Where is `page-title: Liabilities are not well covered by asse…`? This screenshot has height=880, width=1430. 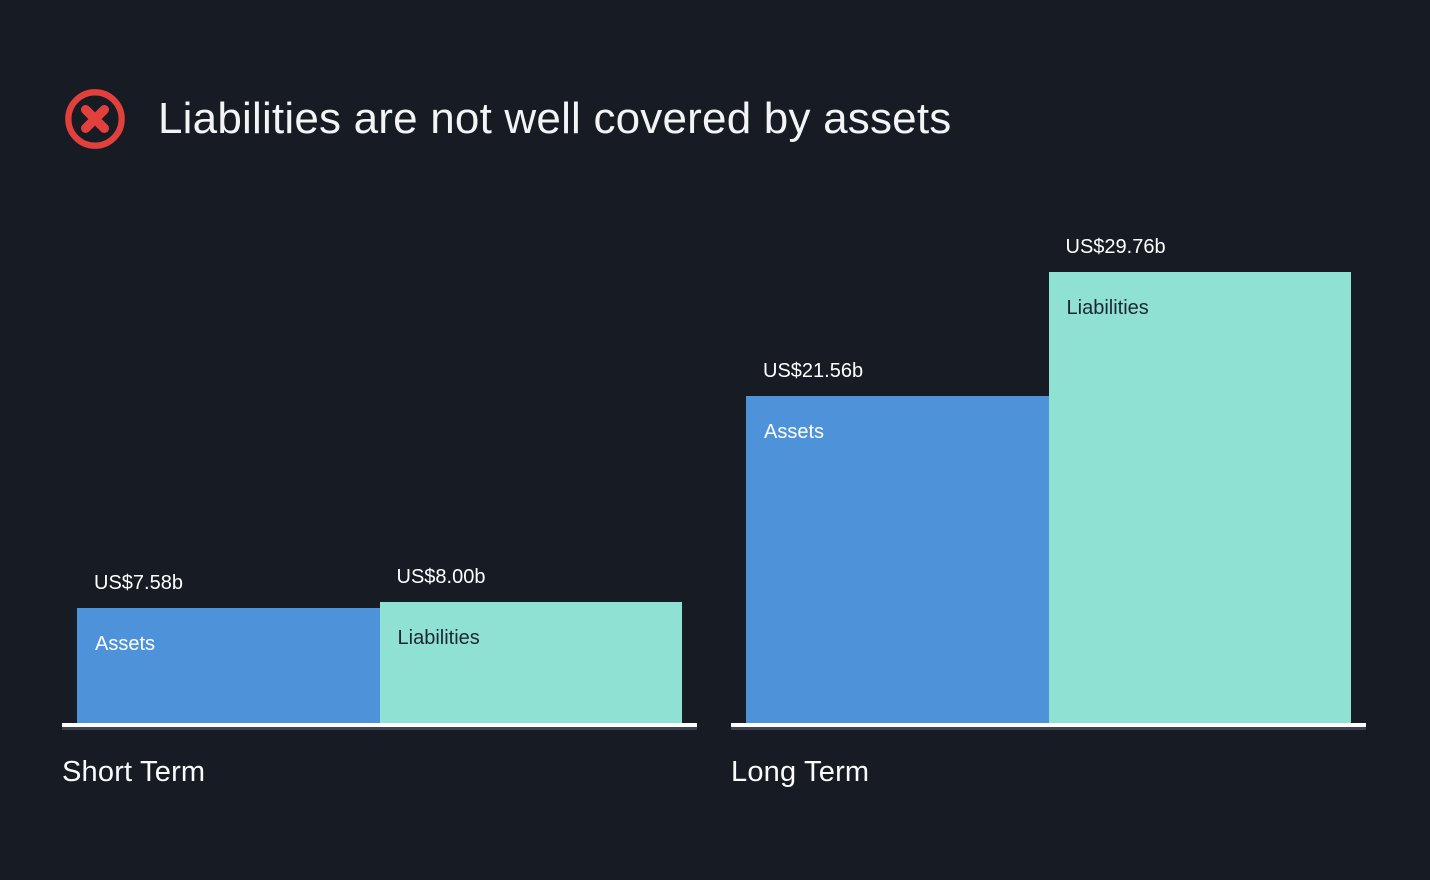
page-title: Liabilities are not well covered by asse… is located at coordinates (555, 118).